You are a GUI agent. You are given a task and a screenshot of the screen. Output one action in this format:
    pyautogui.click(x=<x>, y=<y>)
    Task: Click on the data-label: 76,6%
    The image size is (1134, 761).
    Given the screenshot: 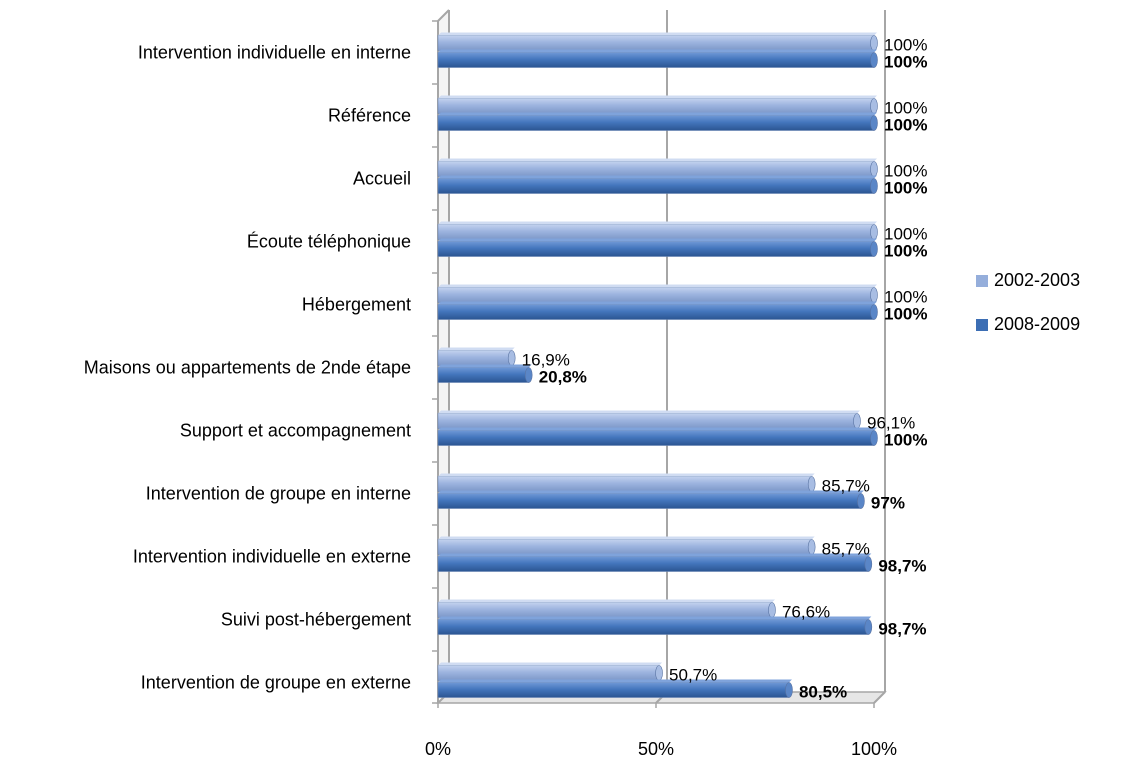 What is the action you would take?
    pyautogui.click(x=806, y=612)
    